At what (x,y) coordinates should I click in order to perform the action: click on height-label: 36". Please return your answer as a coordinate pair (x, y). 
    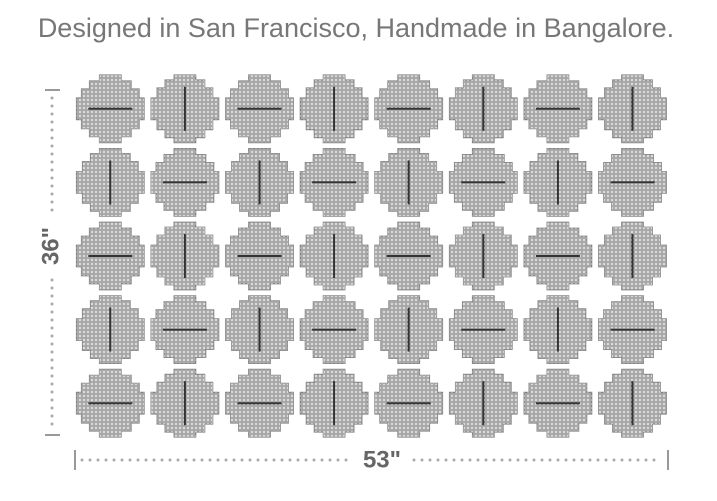
    Looking at the image, I should click on (50, 246).